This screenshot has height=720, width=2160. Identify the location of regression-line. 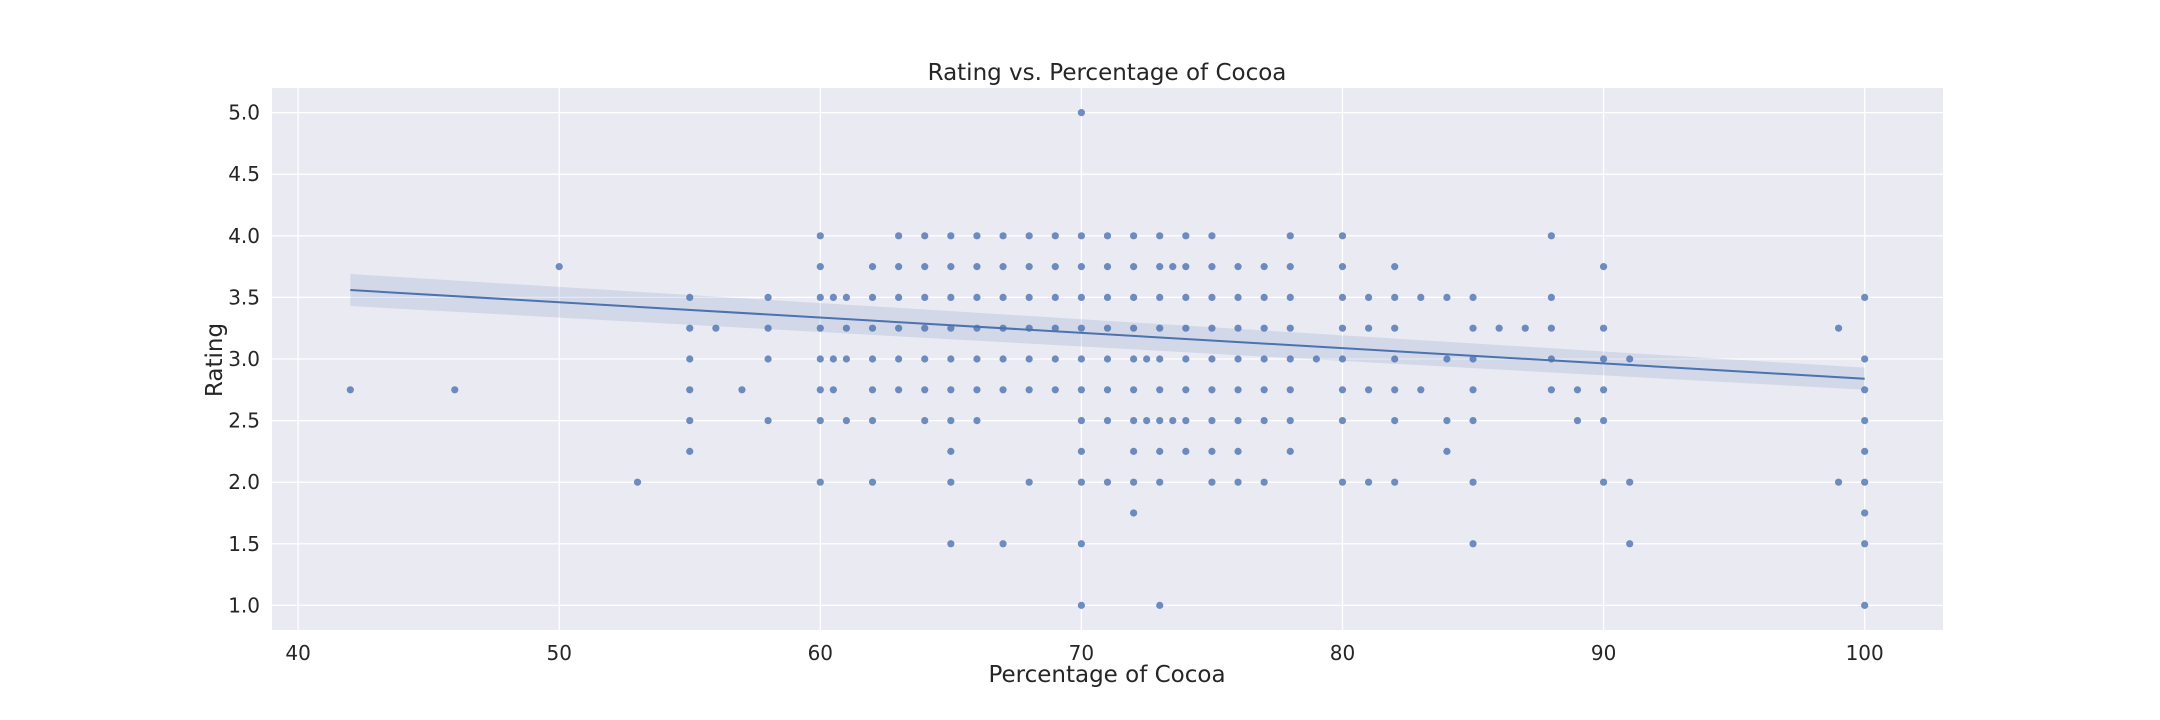
(1107, 334).